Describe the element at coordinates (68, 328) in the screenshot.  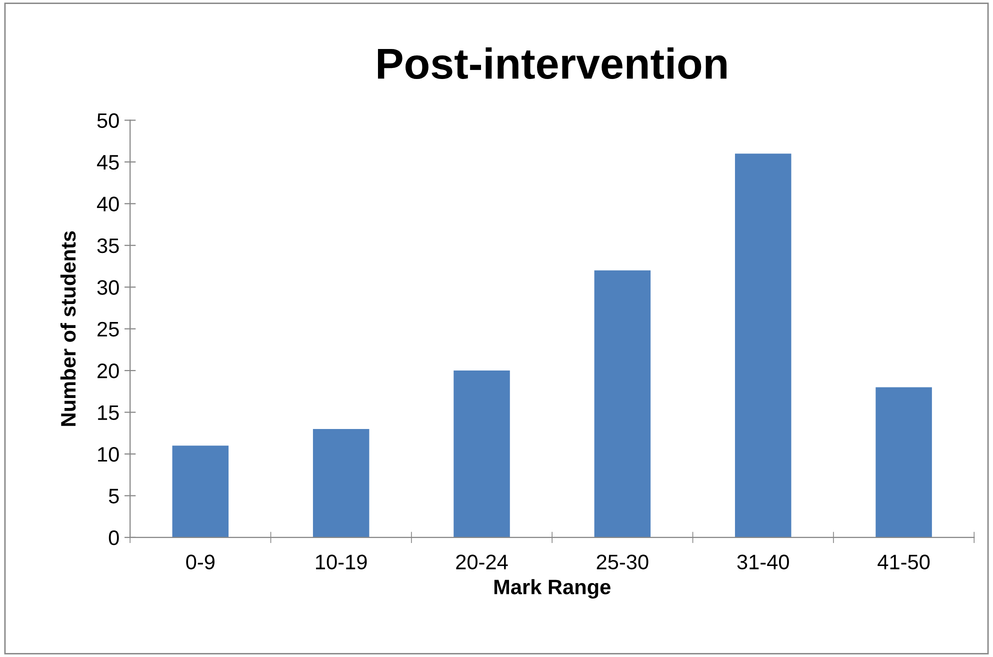
I see `y-axis-title: Number of students` at that location.